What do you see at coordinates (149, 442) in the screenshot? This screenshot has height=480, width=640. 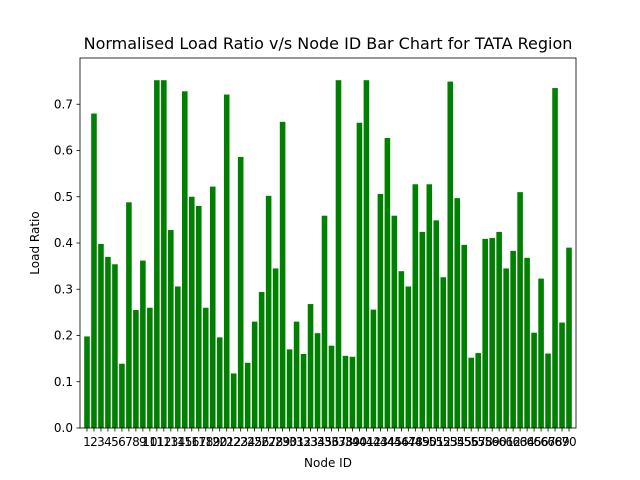 I see `x-tick-label: 10` at bounding box center [149, 442].